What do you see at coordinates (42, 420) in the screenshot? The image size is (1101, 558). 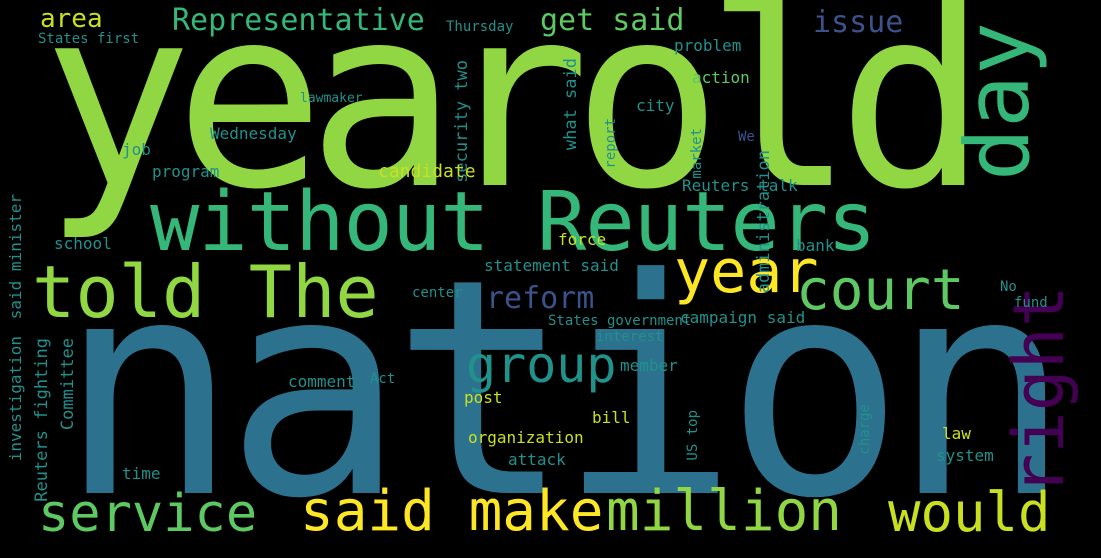 I see `word-reuters-fighting: Reuters fighting` at bounding box center [42, 420].